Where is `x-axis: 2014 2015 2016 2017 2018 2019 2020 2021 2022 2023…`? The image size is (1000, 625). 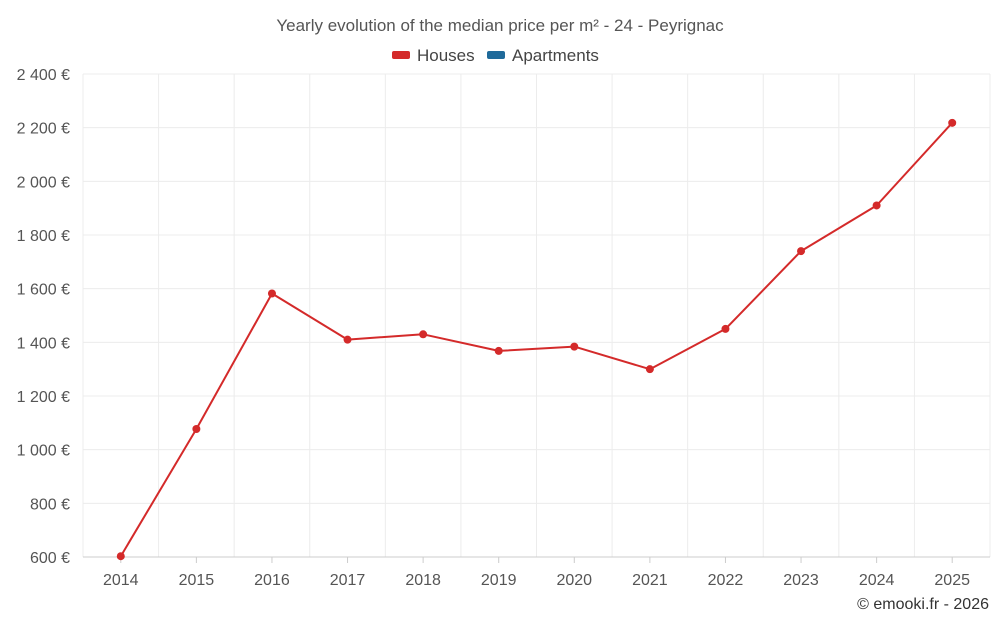
x-axis: 2014 2015 2016 2017 2018 2019 2020 2021 2022 2023… is located at coordinates (536, 572).